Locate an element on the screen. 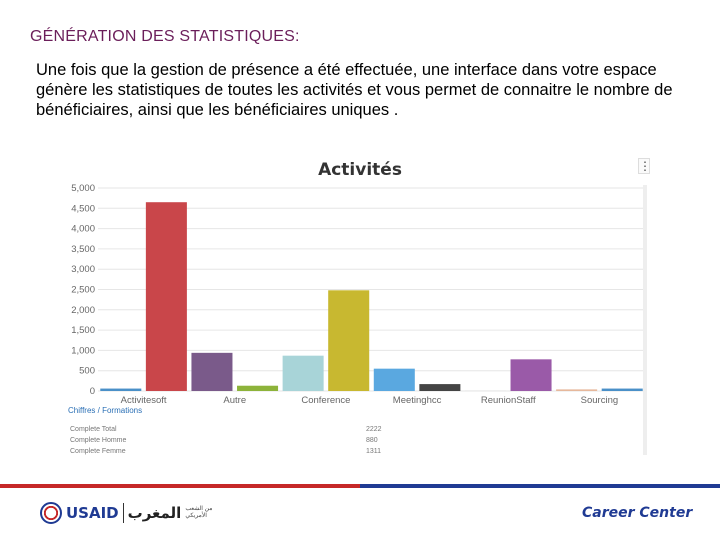 This screenshot has height=540, width=720. y-tick-label: 0 is located at coordinates (92, 391).